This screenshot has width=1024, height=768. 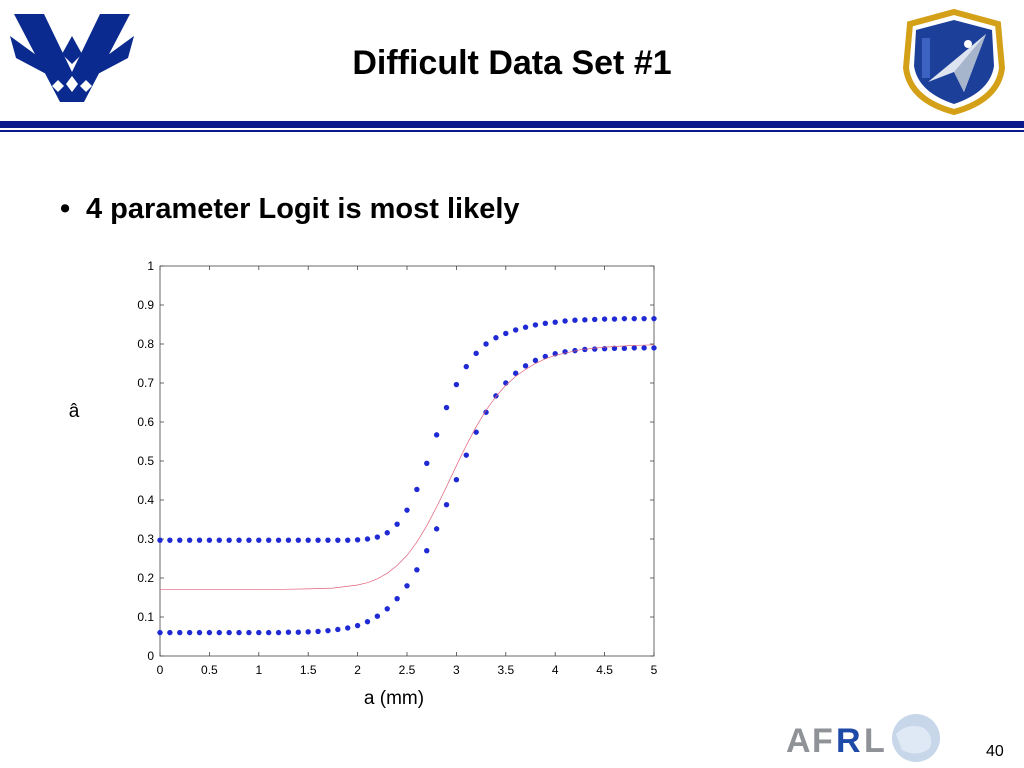 What do you see at coordinates (258, 670) in the screenshot?
I see `x-tick-label: 1` at bounding box center [258, 670].